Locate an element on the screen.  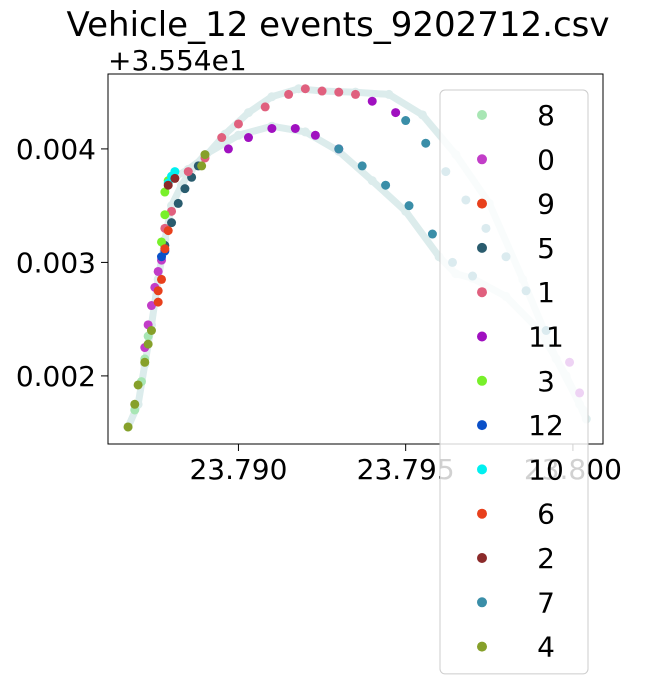
legend-label-4: 4 is located at coordinates (546, 647).